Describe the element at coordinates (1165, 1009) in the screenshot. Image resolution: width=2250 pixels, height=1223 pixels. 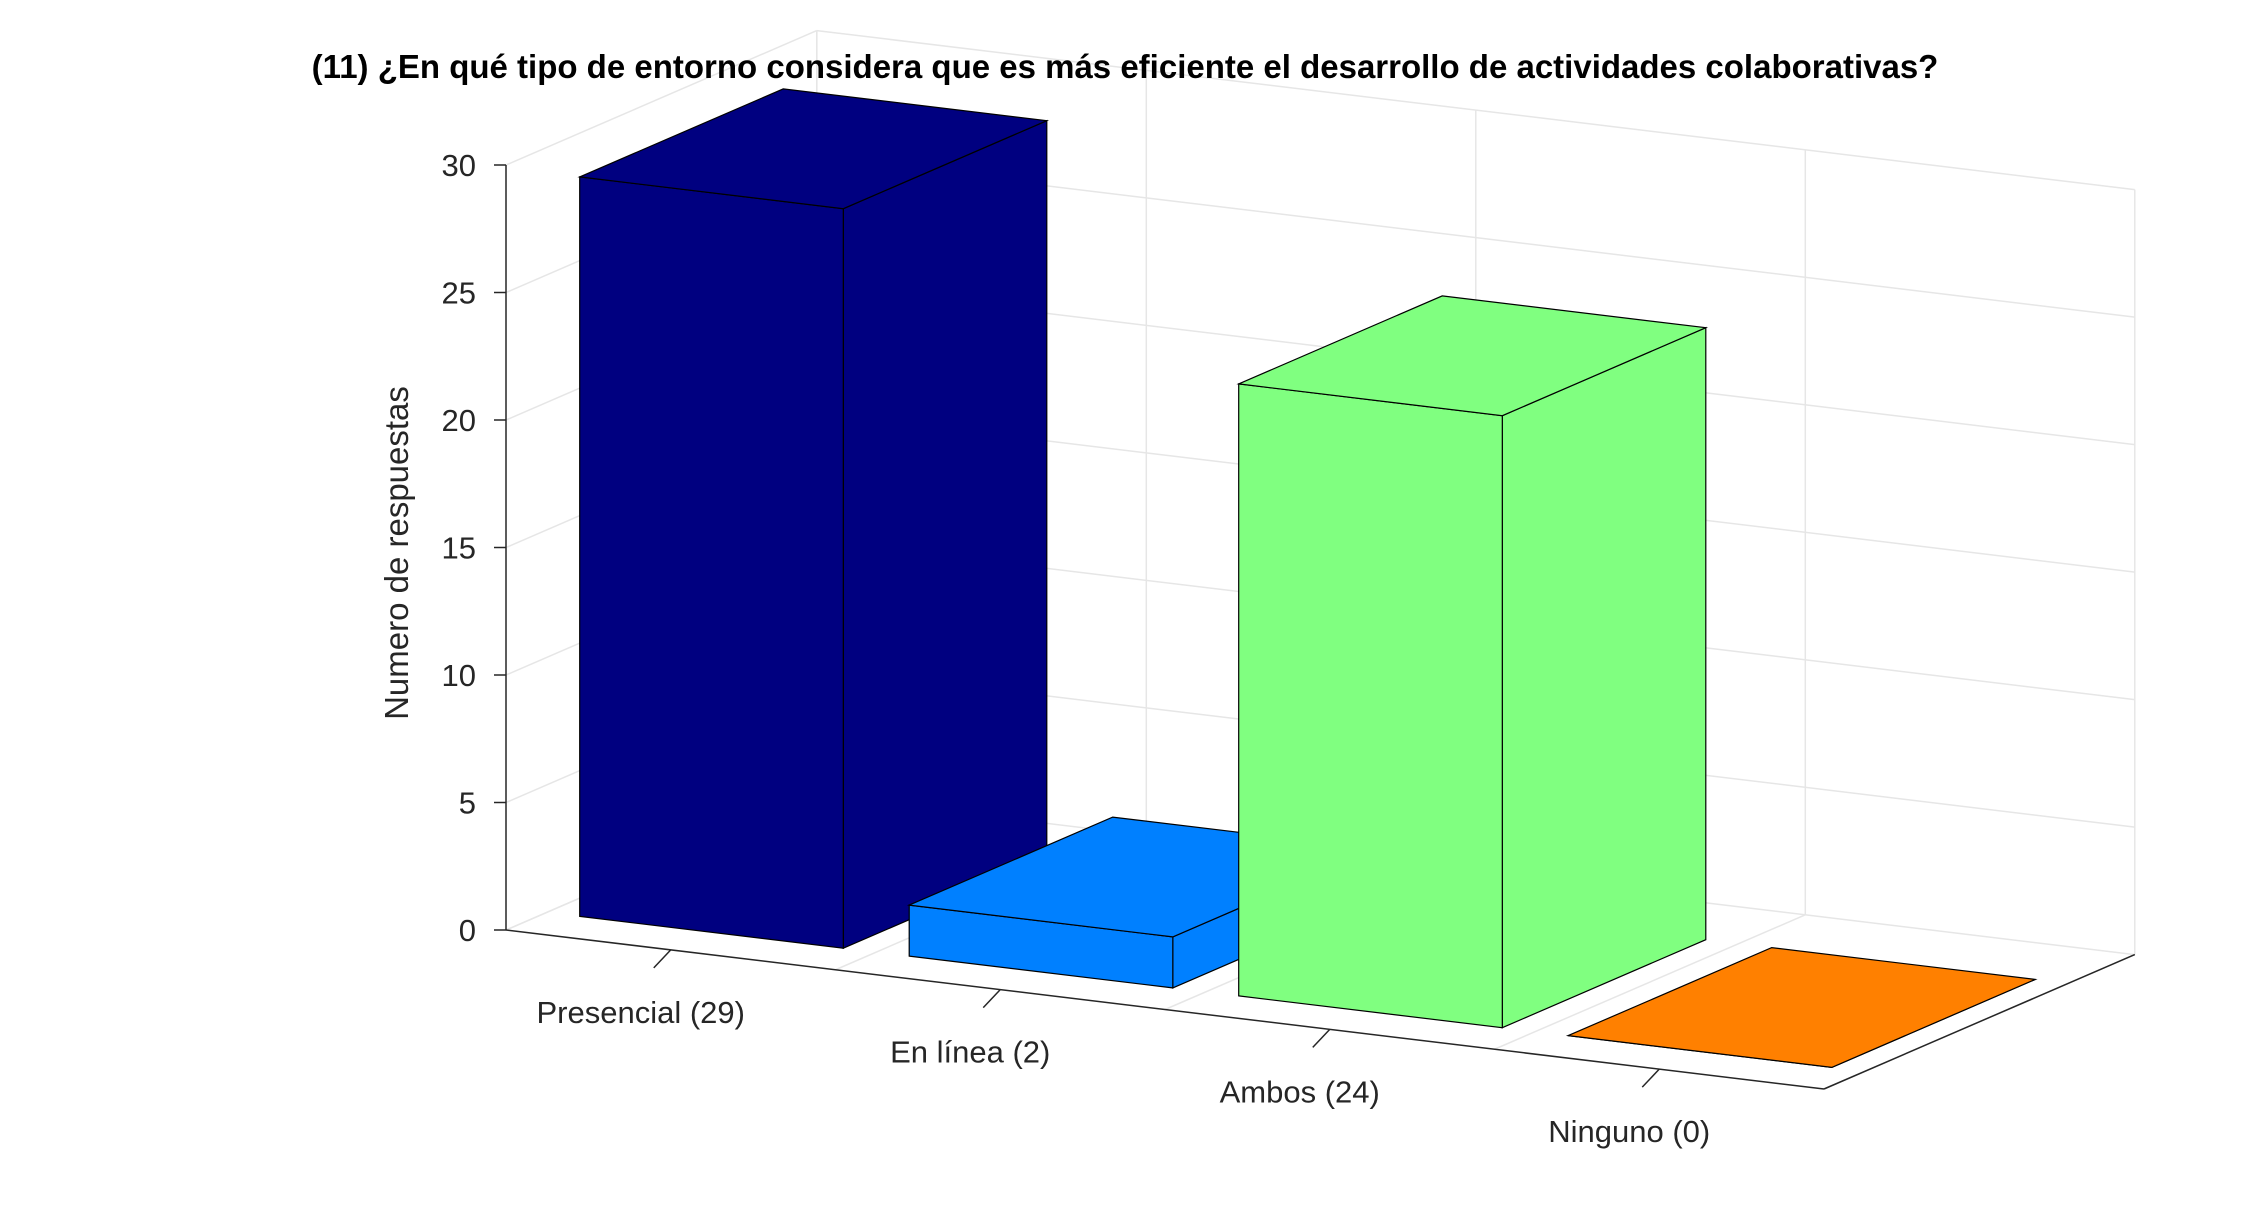
I see `x-axis-line` at that location.